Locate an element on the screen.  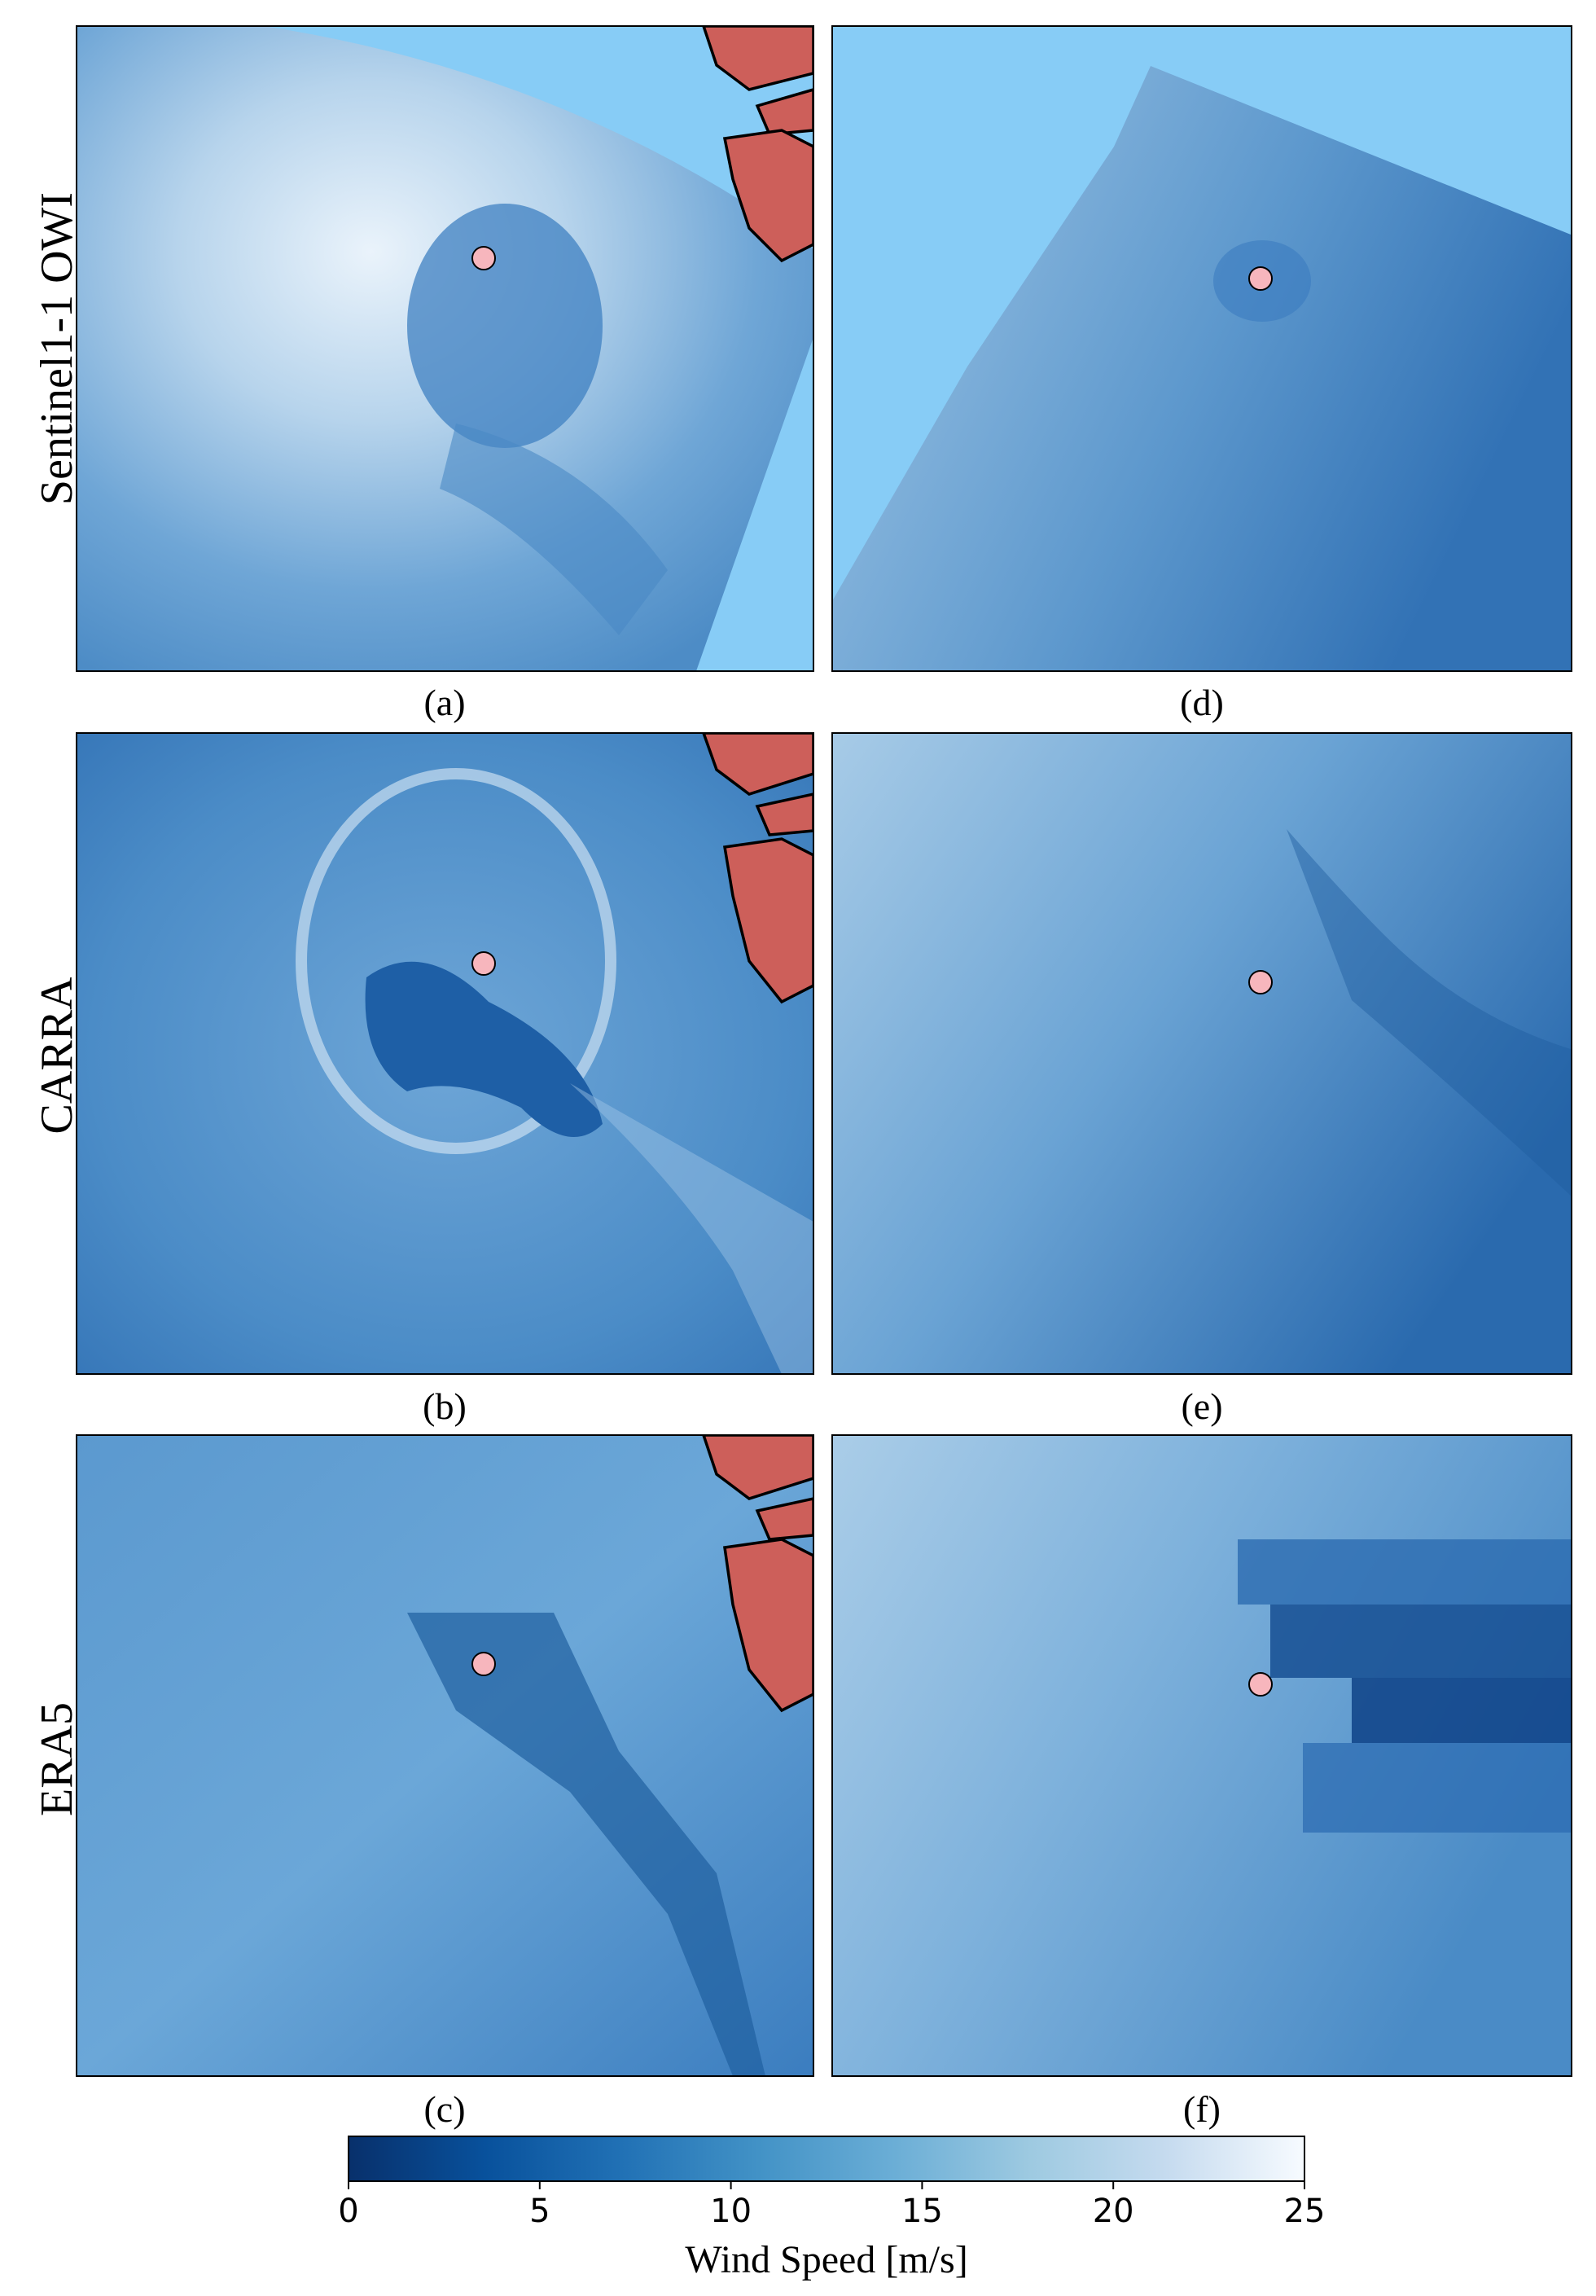
tick-label: 5 is located at coordinates (539, 2211).